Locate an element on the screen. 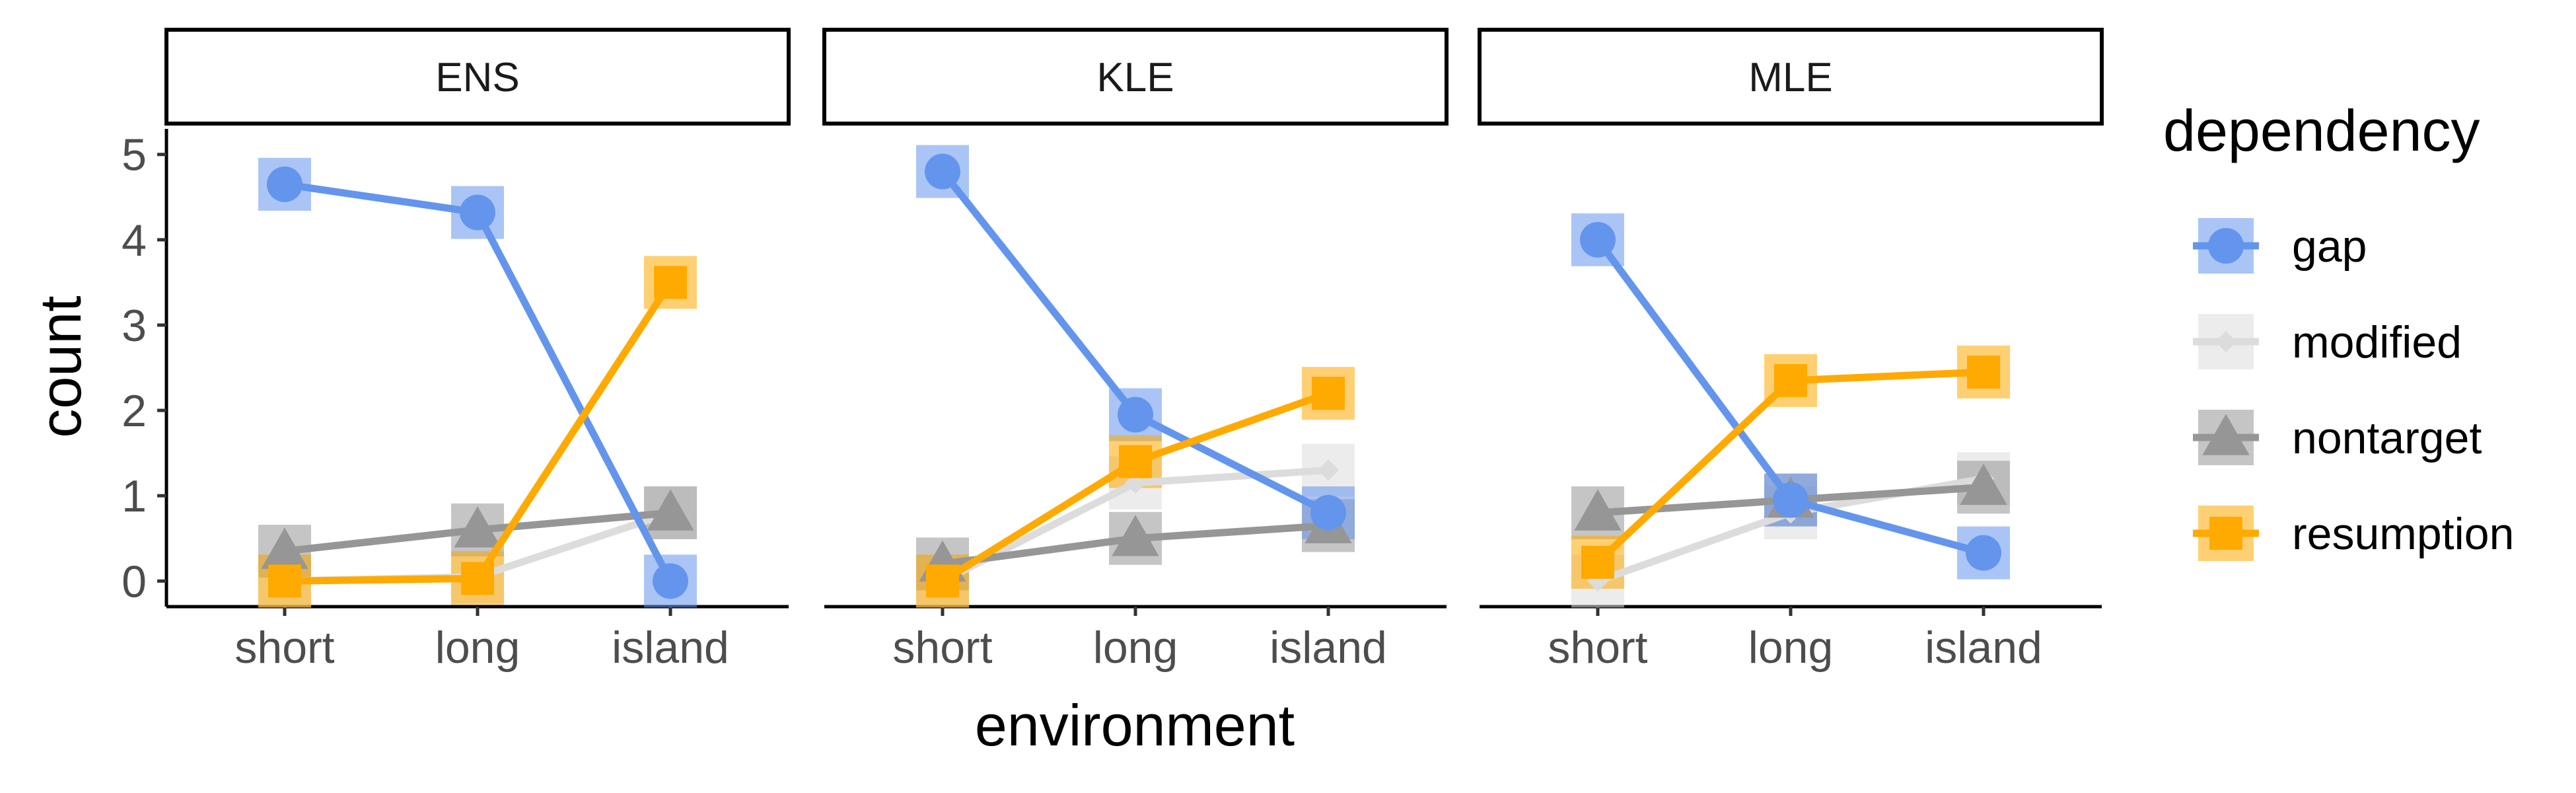 The width and height of the screenshot is (2576, 793). y-tick-label: 3 is located at coordinates (134, 326).